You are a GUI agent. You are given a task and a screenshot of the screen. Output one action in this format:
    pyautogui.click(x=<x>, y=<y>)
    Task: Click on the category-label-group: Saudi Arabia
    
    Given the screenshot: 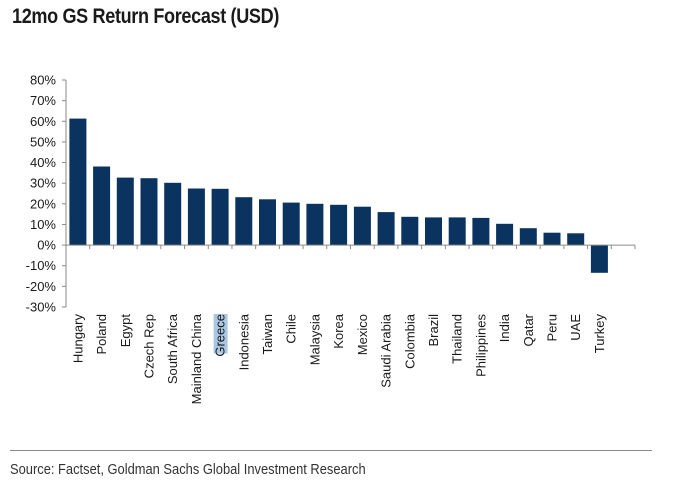 What is the action you would take?
    pyautogui.click(x=386, y=350)
    